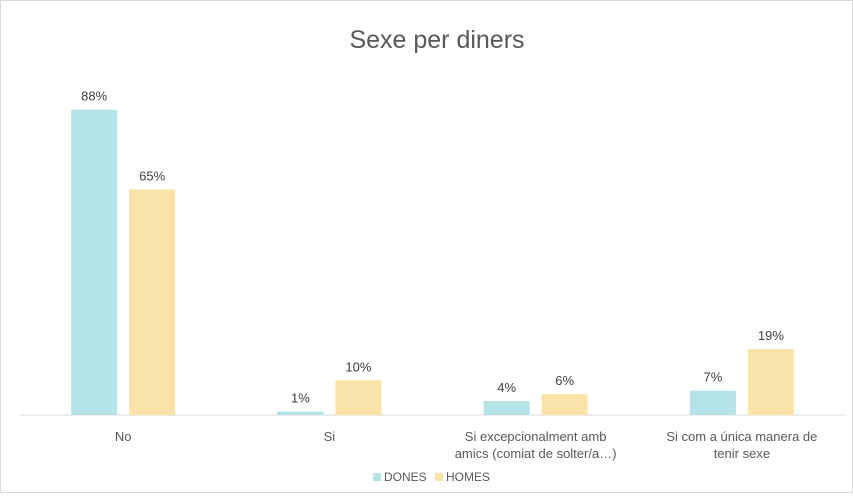 The height and width of the screenshot is (498, 853). What do you see at coordinates (439, 477) in the screenshot?
I see `legend-swatch-homes` at bounding box center [439, 477].